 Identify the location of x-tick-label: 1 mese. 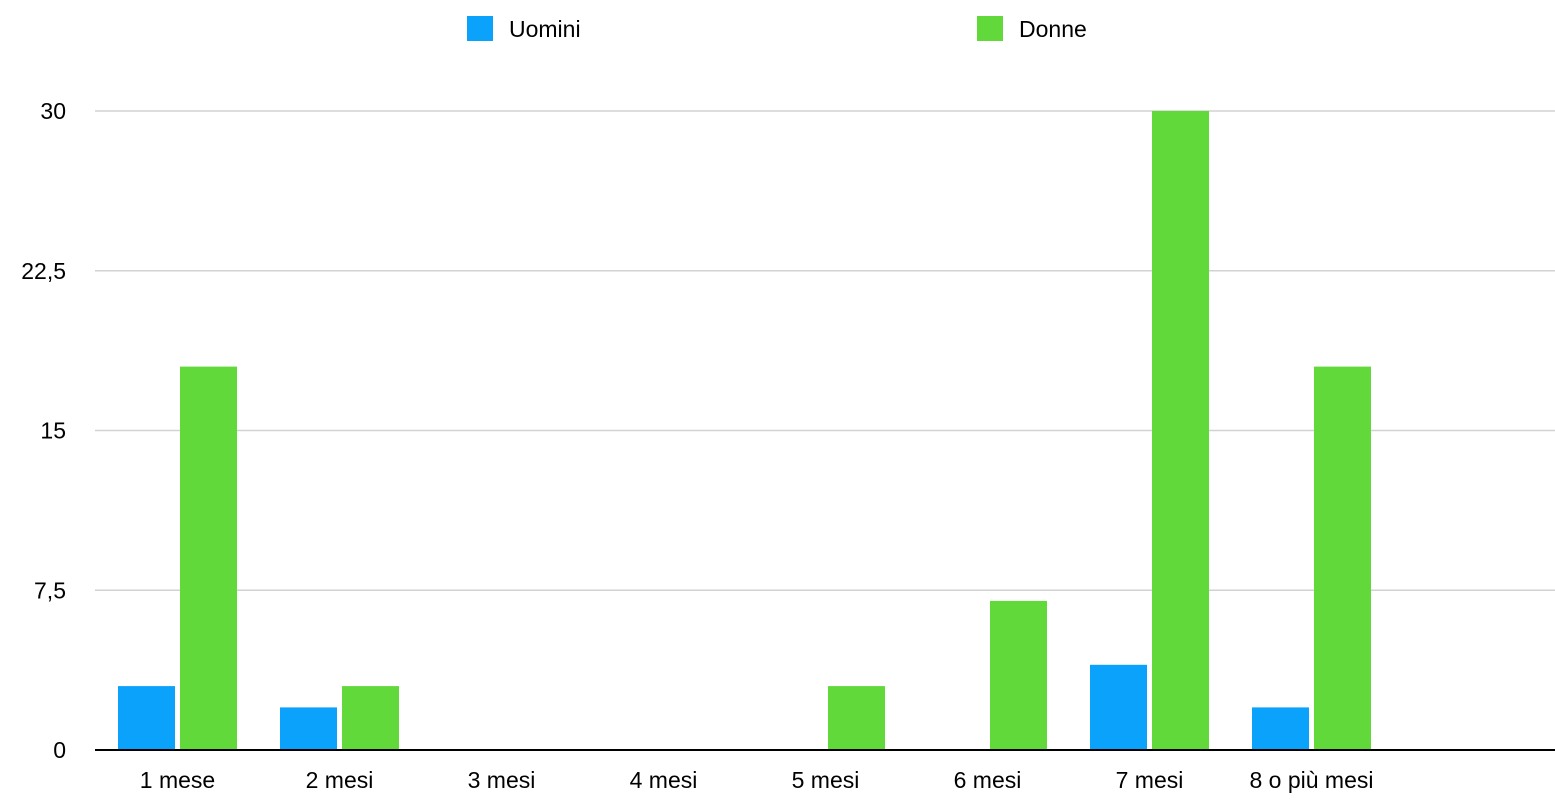
(177, 780).